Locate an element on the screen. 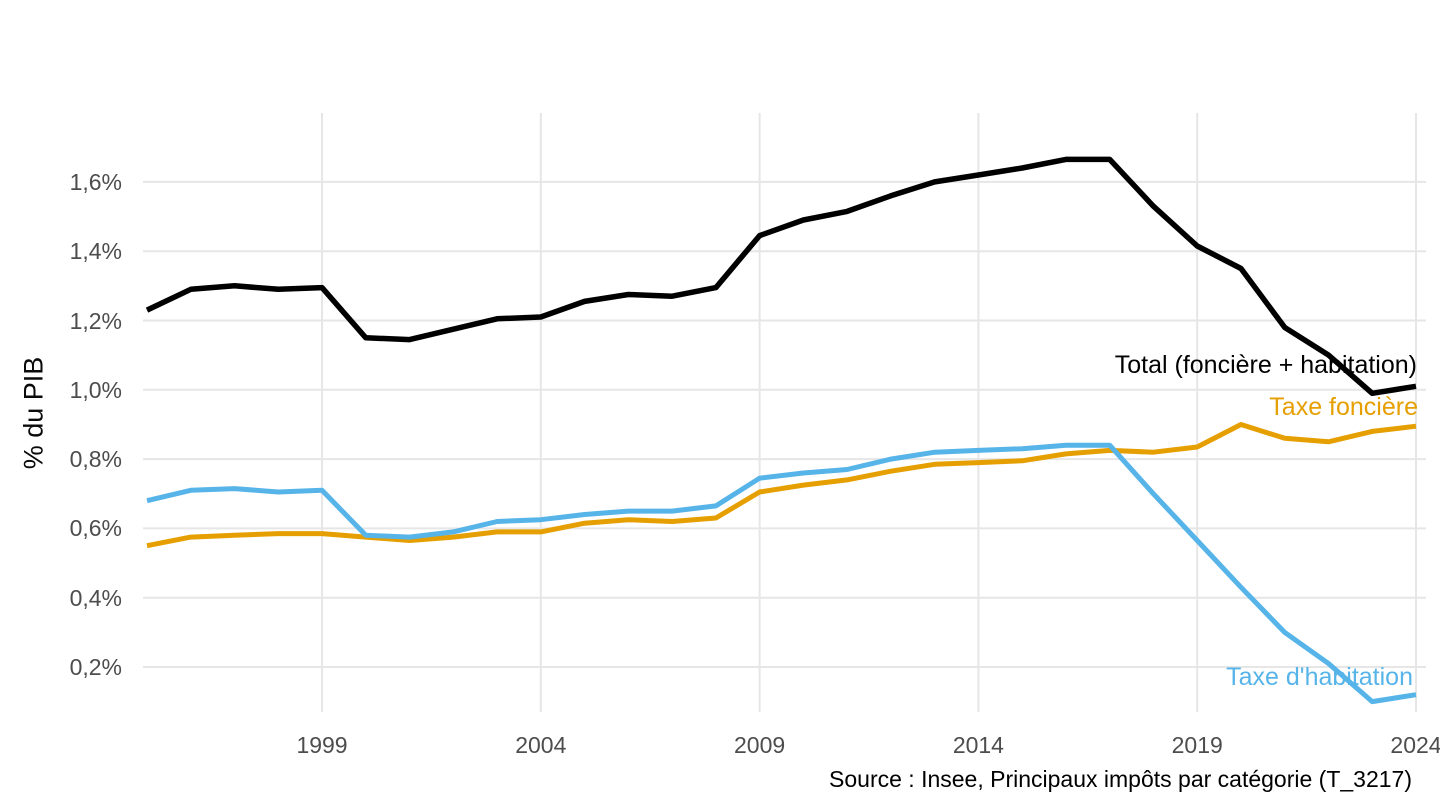 The image size is (1440, 810). y-tick-label: 0,8% is located at coordinates (95, 459).